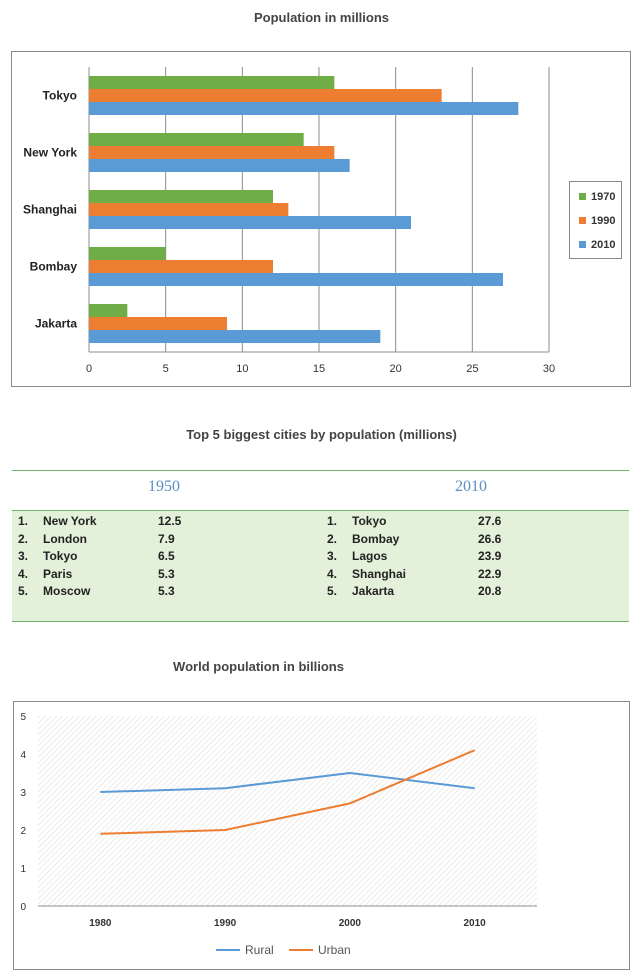 The width and height of the screenshot is (643, 979). What do you see at coordinates (196, 139) in the screenshot?
I see `bar-new-york-1970` at bounding box center [196, 139].